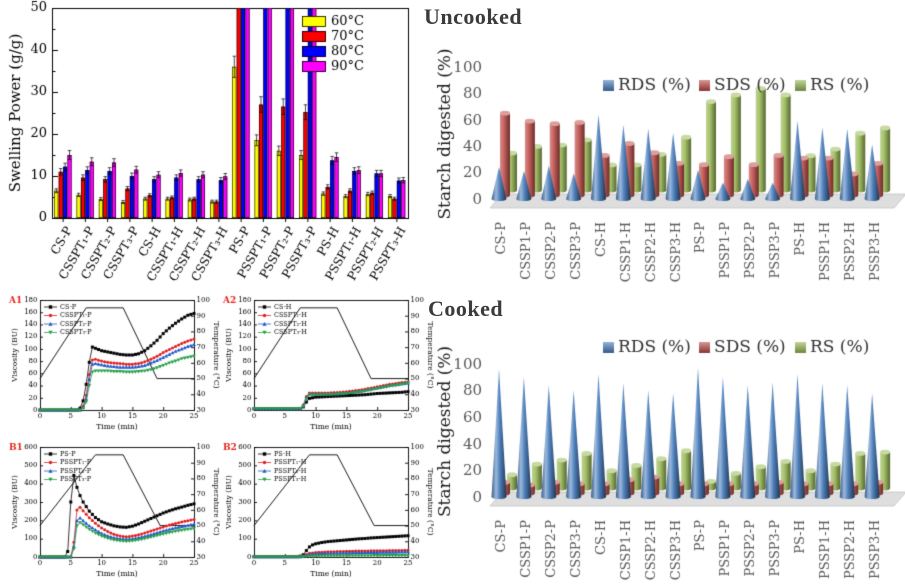  Describe the element at coordinates (328, 365) in the screenshot. I see `pasting-viscosity-chart-a2` at that location.